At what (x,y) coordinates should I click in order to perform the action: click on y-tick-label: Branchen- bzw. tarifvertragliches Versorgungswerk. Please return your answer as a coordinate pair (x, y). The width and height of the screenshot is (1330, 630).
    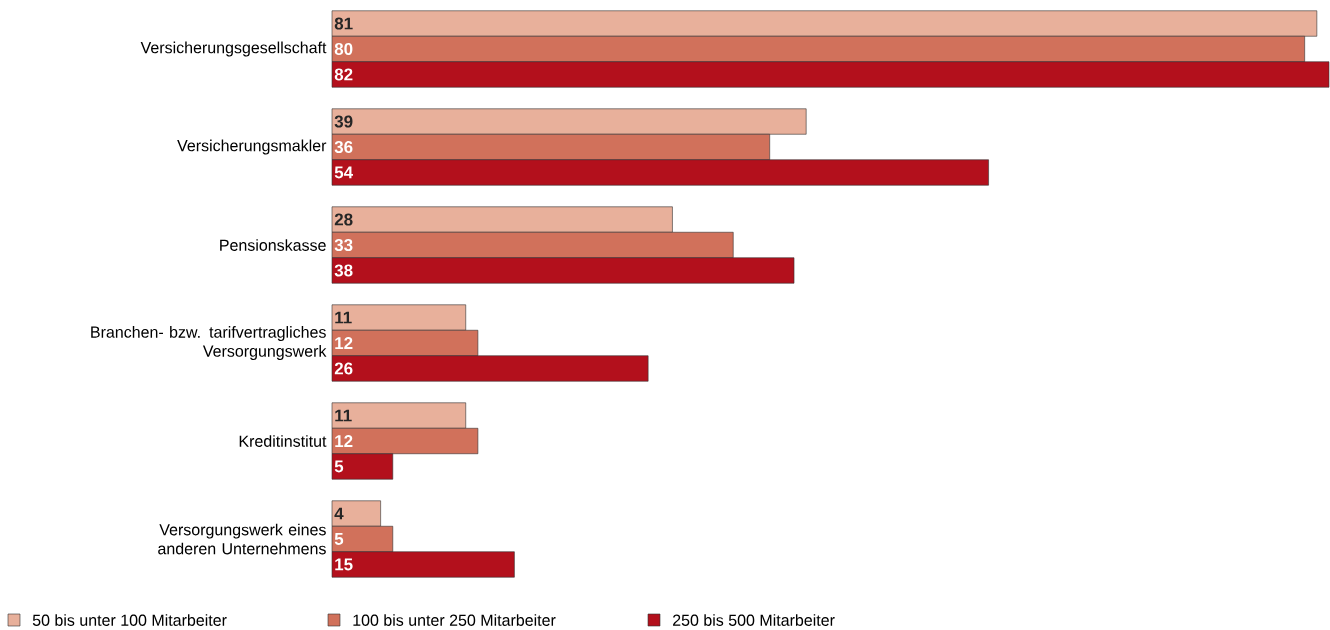
    Looking at the image, I should click on (209, 343).